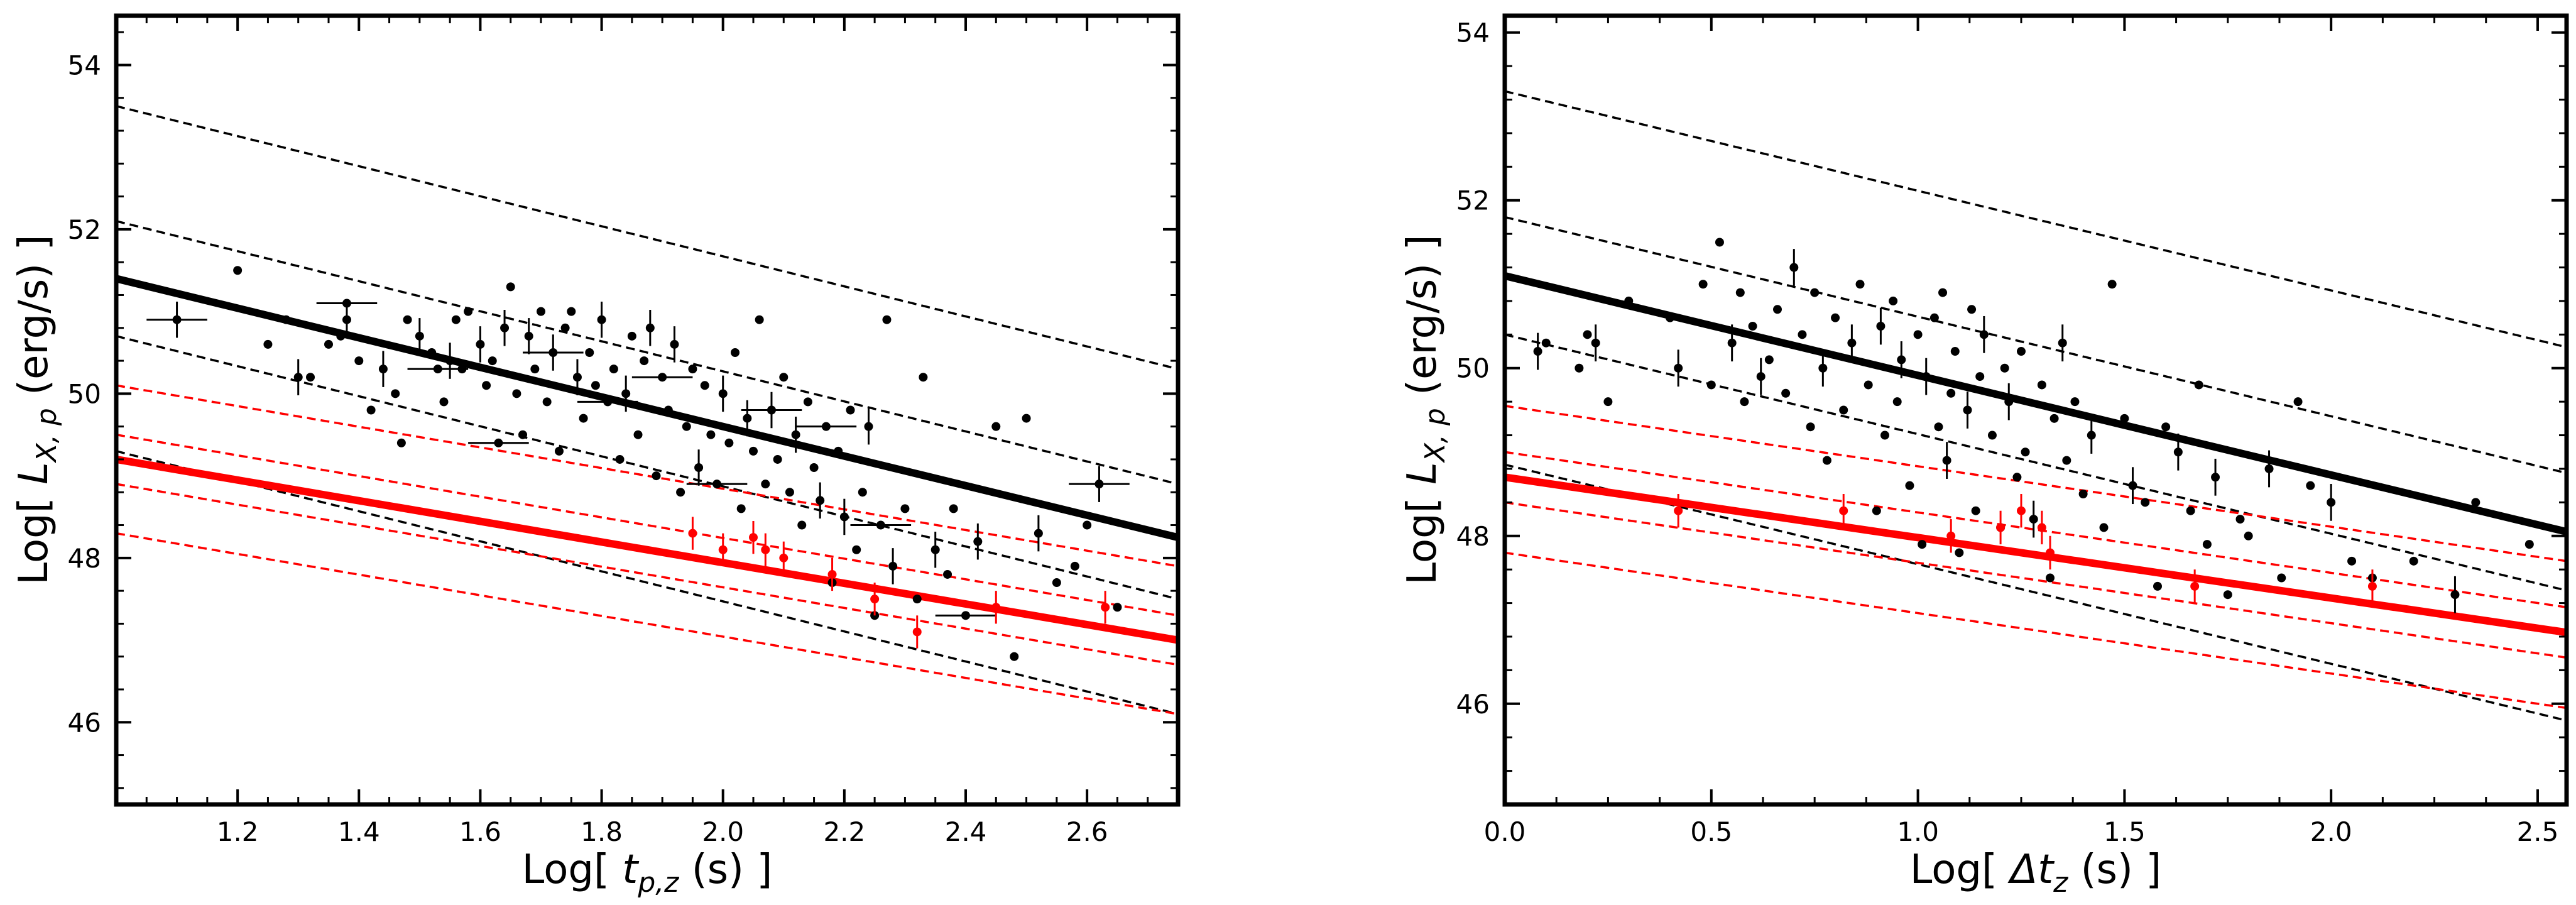  Describe the element at coordinates (1505, 831) in the screenshot. I see `x-tick-label: 0.0` at that location.